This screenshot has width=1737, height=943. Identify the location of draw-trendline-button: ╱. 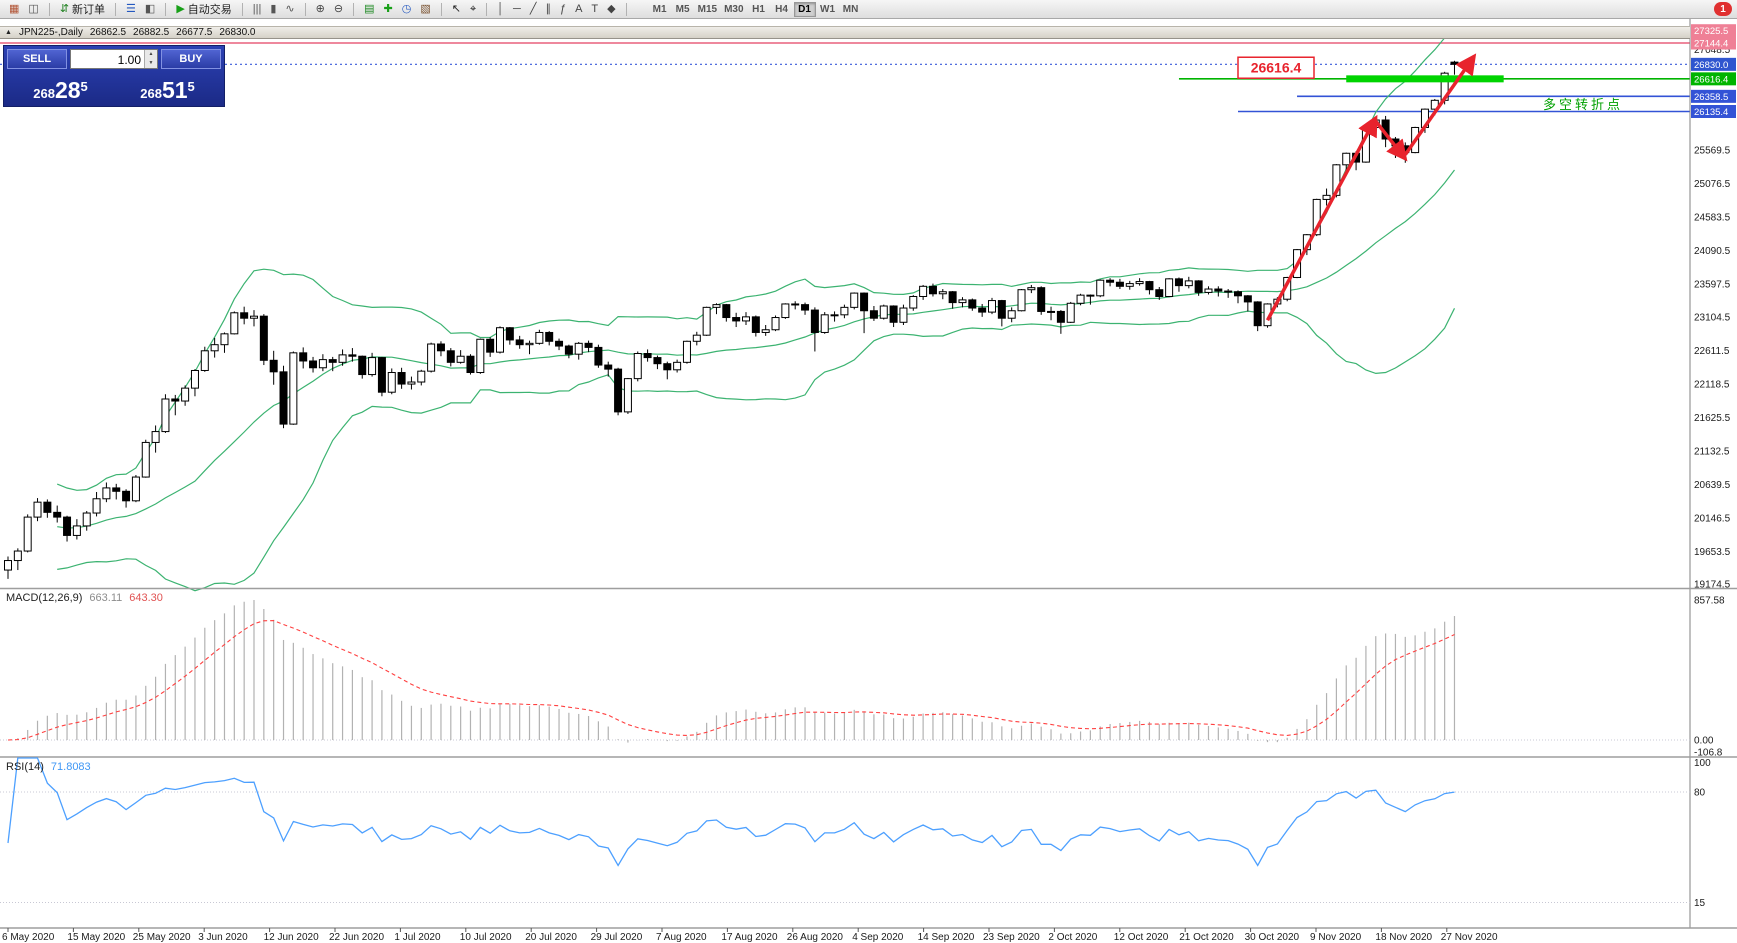
(533, 9).